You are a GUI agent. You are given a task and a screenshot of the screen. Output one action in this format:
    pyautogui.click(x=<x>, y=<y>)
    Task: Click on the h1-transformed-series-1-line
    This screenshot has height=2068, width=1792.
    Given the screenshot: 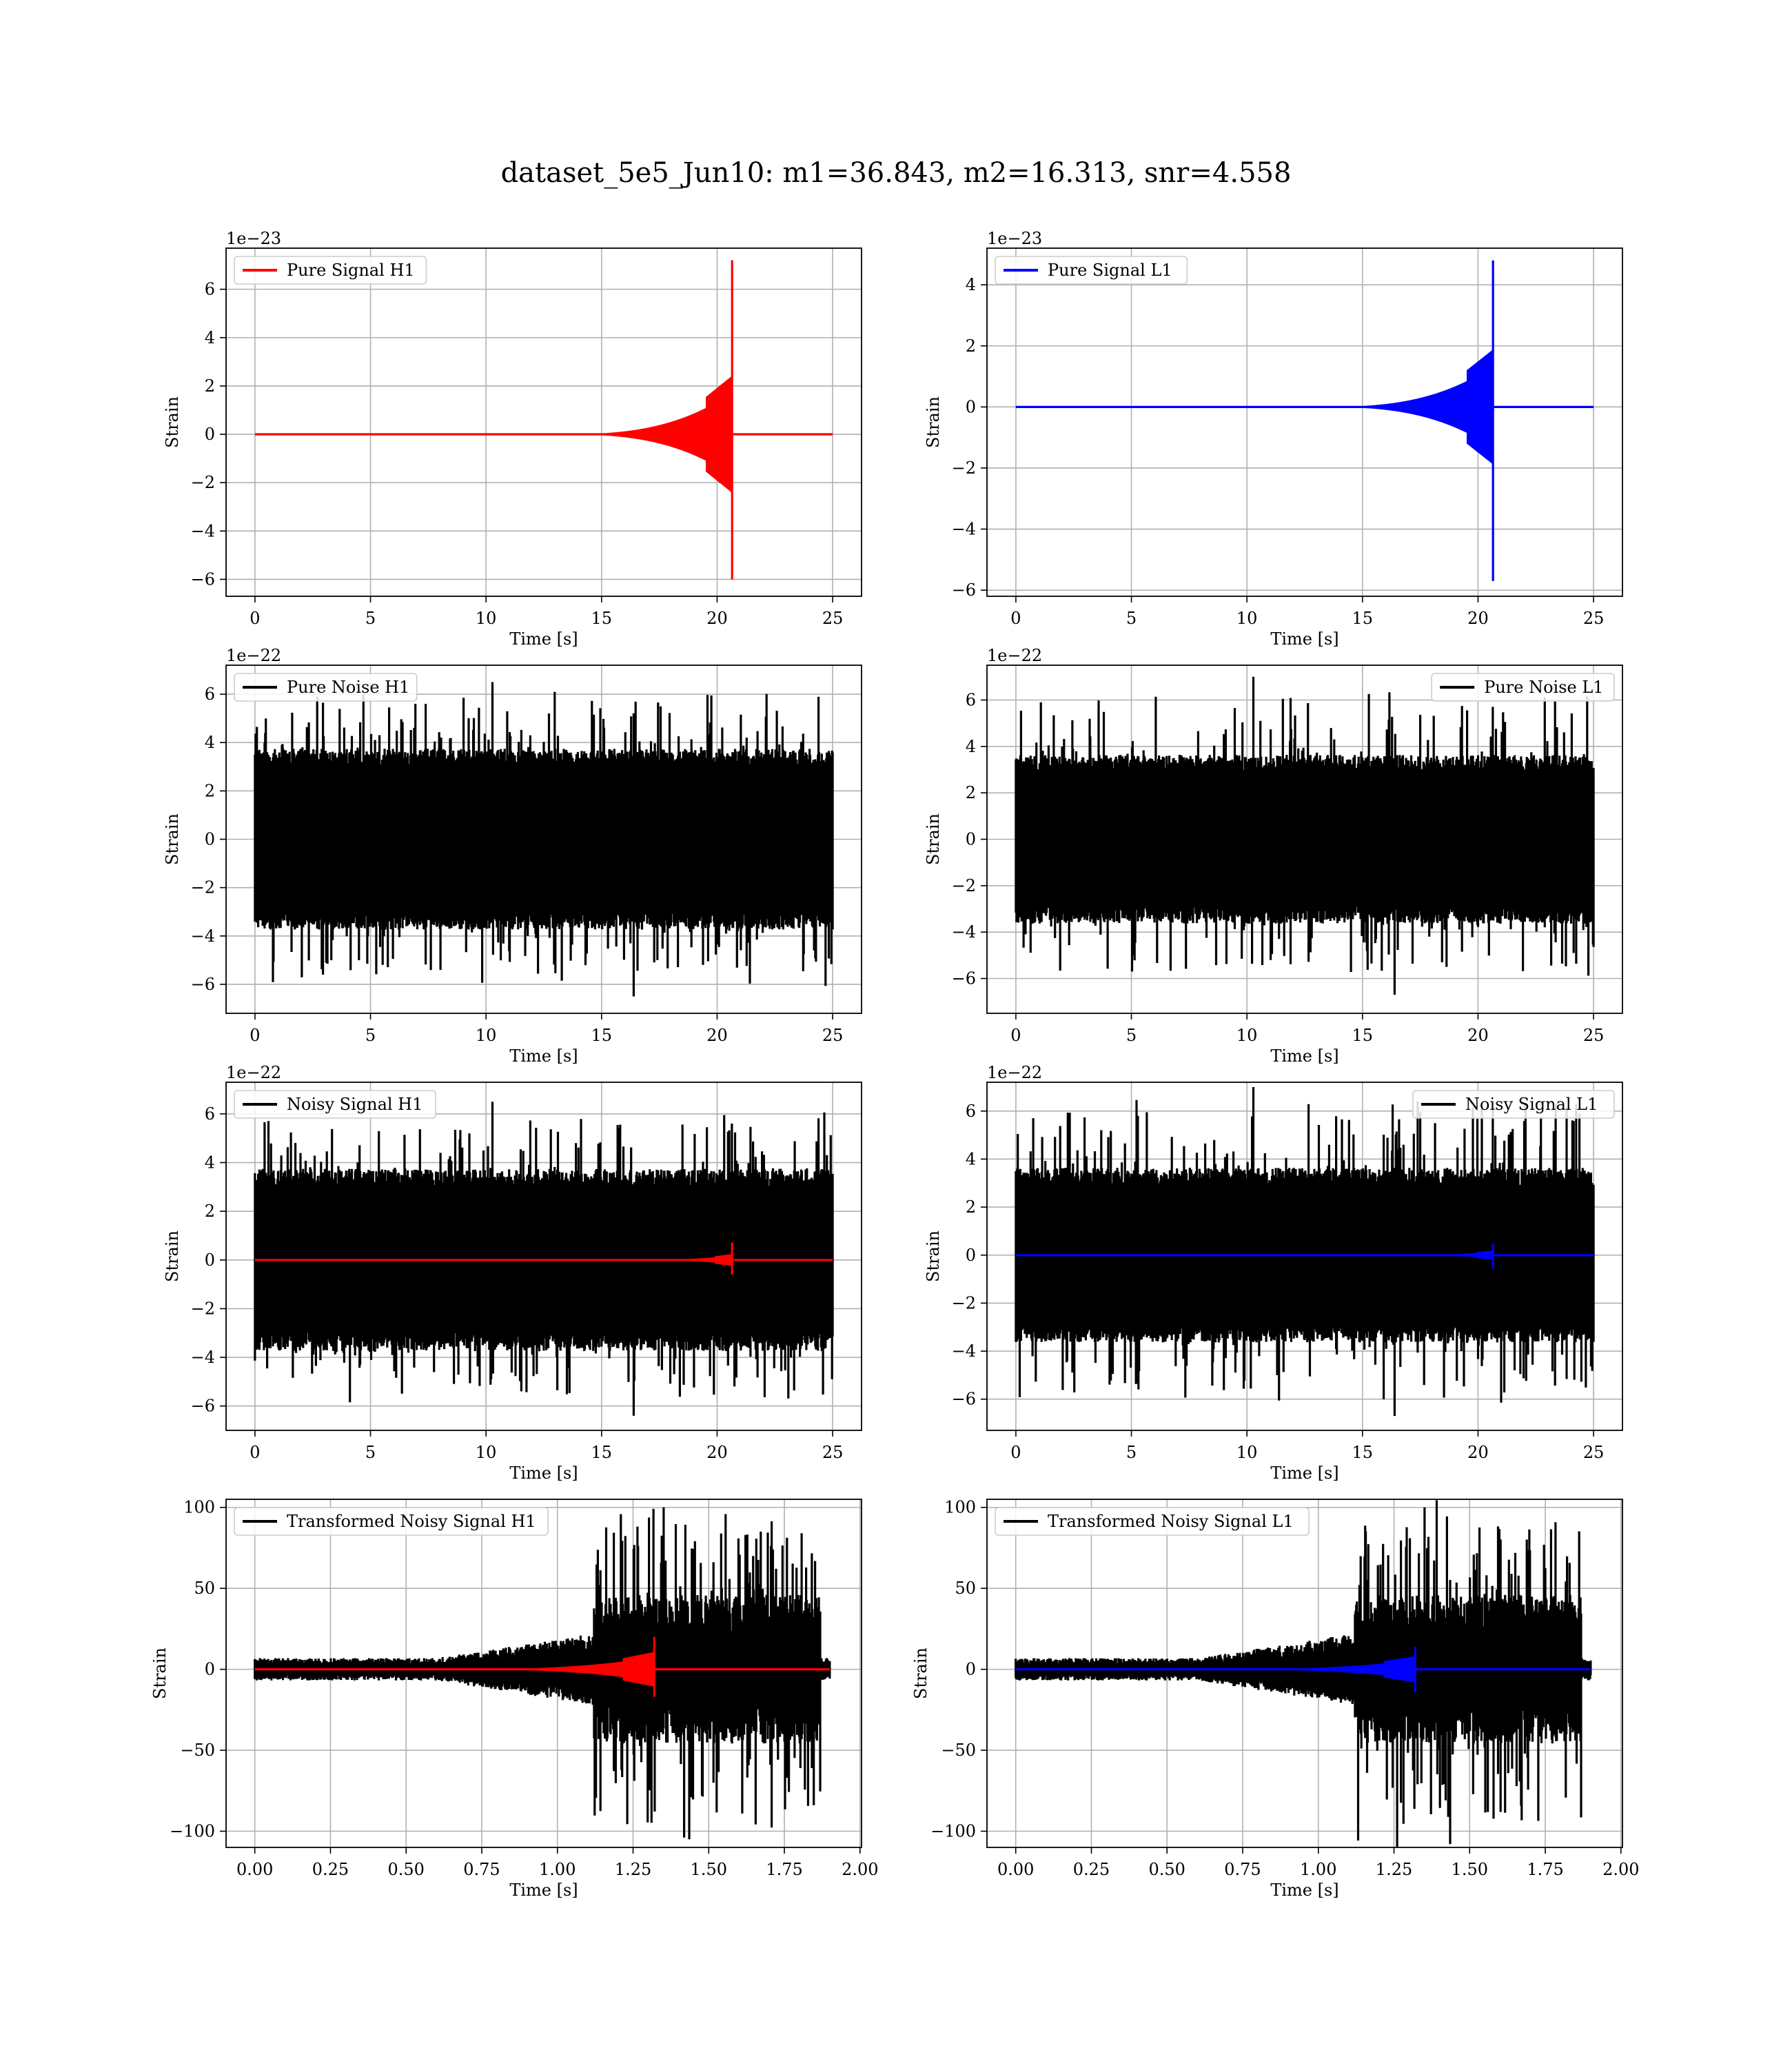 What is the action you would take?
    pyautogui.click(x=542, y=1666)
    